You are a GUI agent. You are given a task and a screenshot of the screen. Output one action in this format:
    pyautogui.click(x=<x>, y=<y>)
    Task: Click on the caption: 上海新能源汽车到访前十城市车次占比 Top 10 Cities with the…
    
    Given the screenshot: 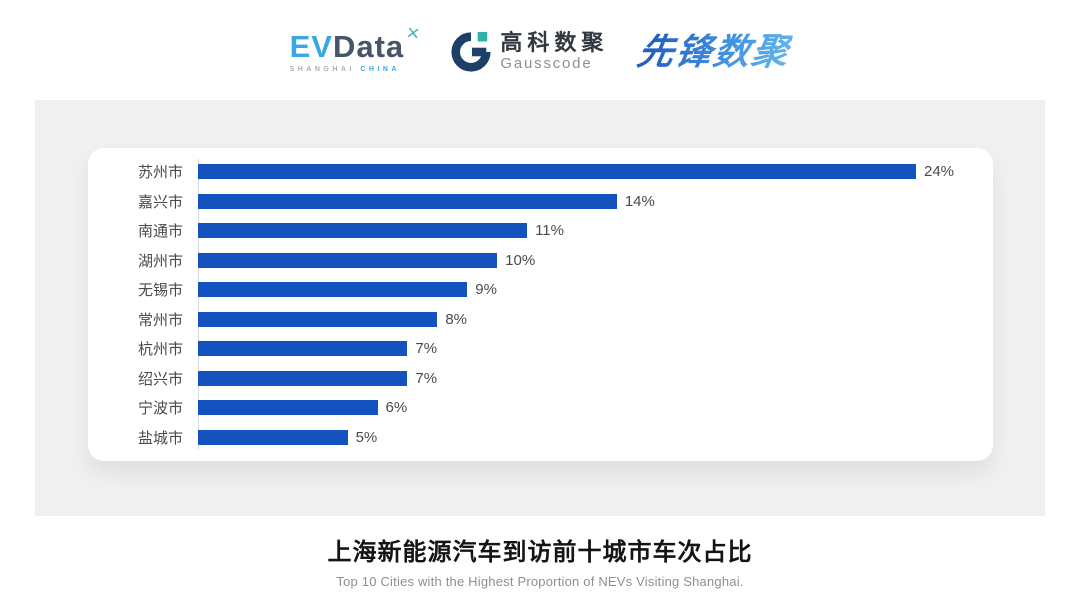 What is the action you would take?
    pyautogui.click(x=540, y=560)
    